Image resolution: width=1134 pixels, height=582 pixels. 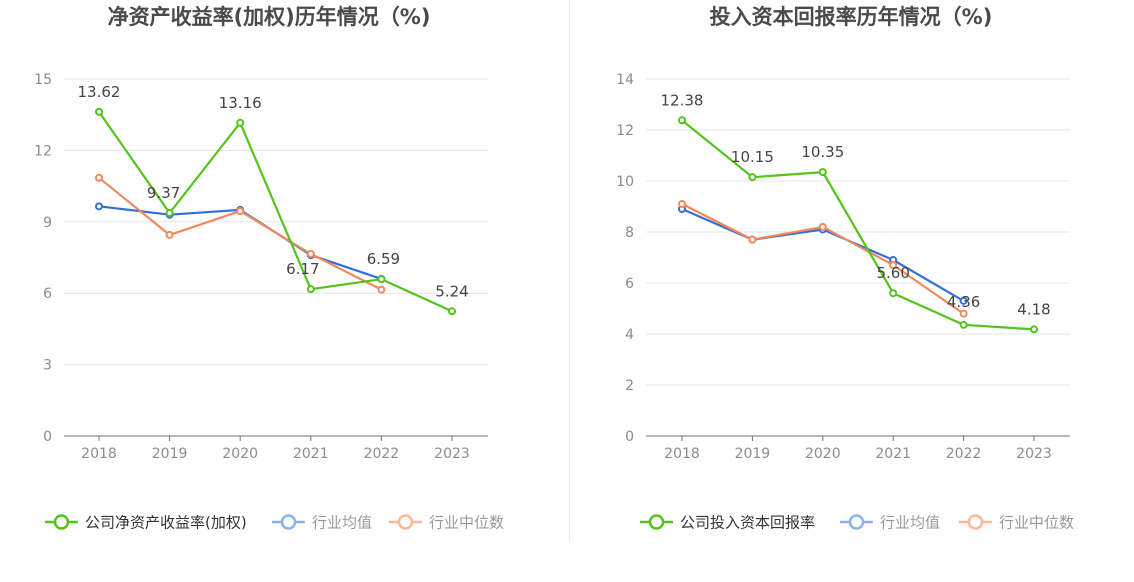 What do you see at coordinates (629, 335) in the screenshot?
I see `y-tick-label: 4` at bounding box center [629, 335].